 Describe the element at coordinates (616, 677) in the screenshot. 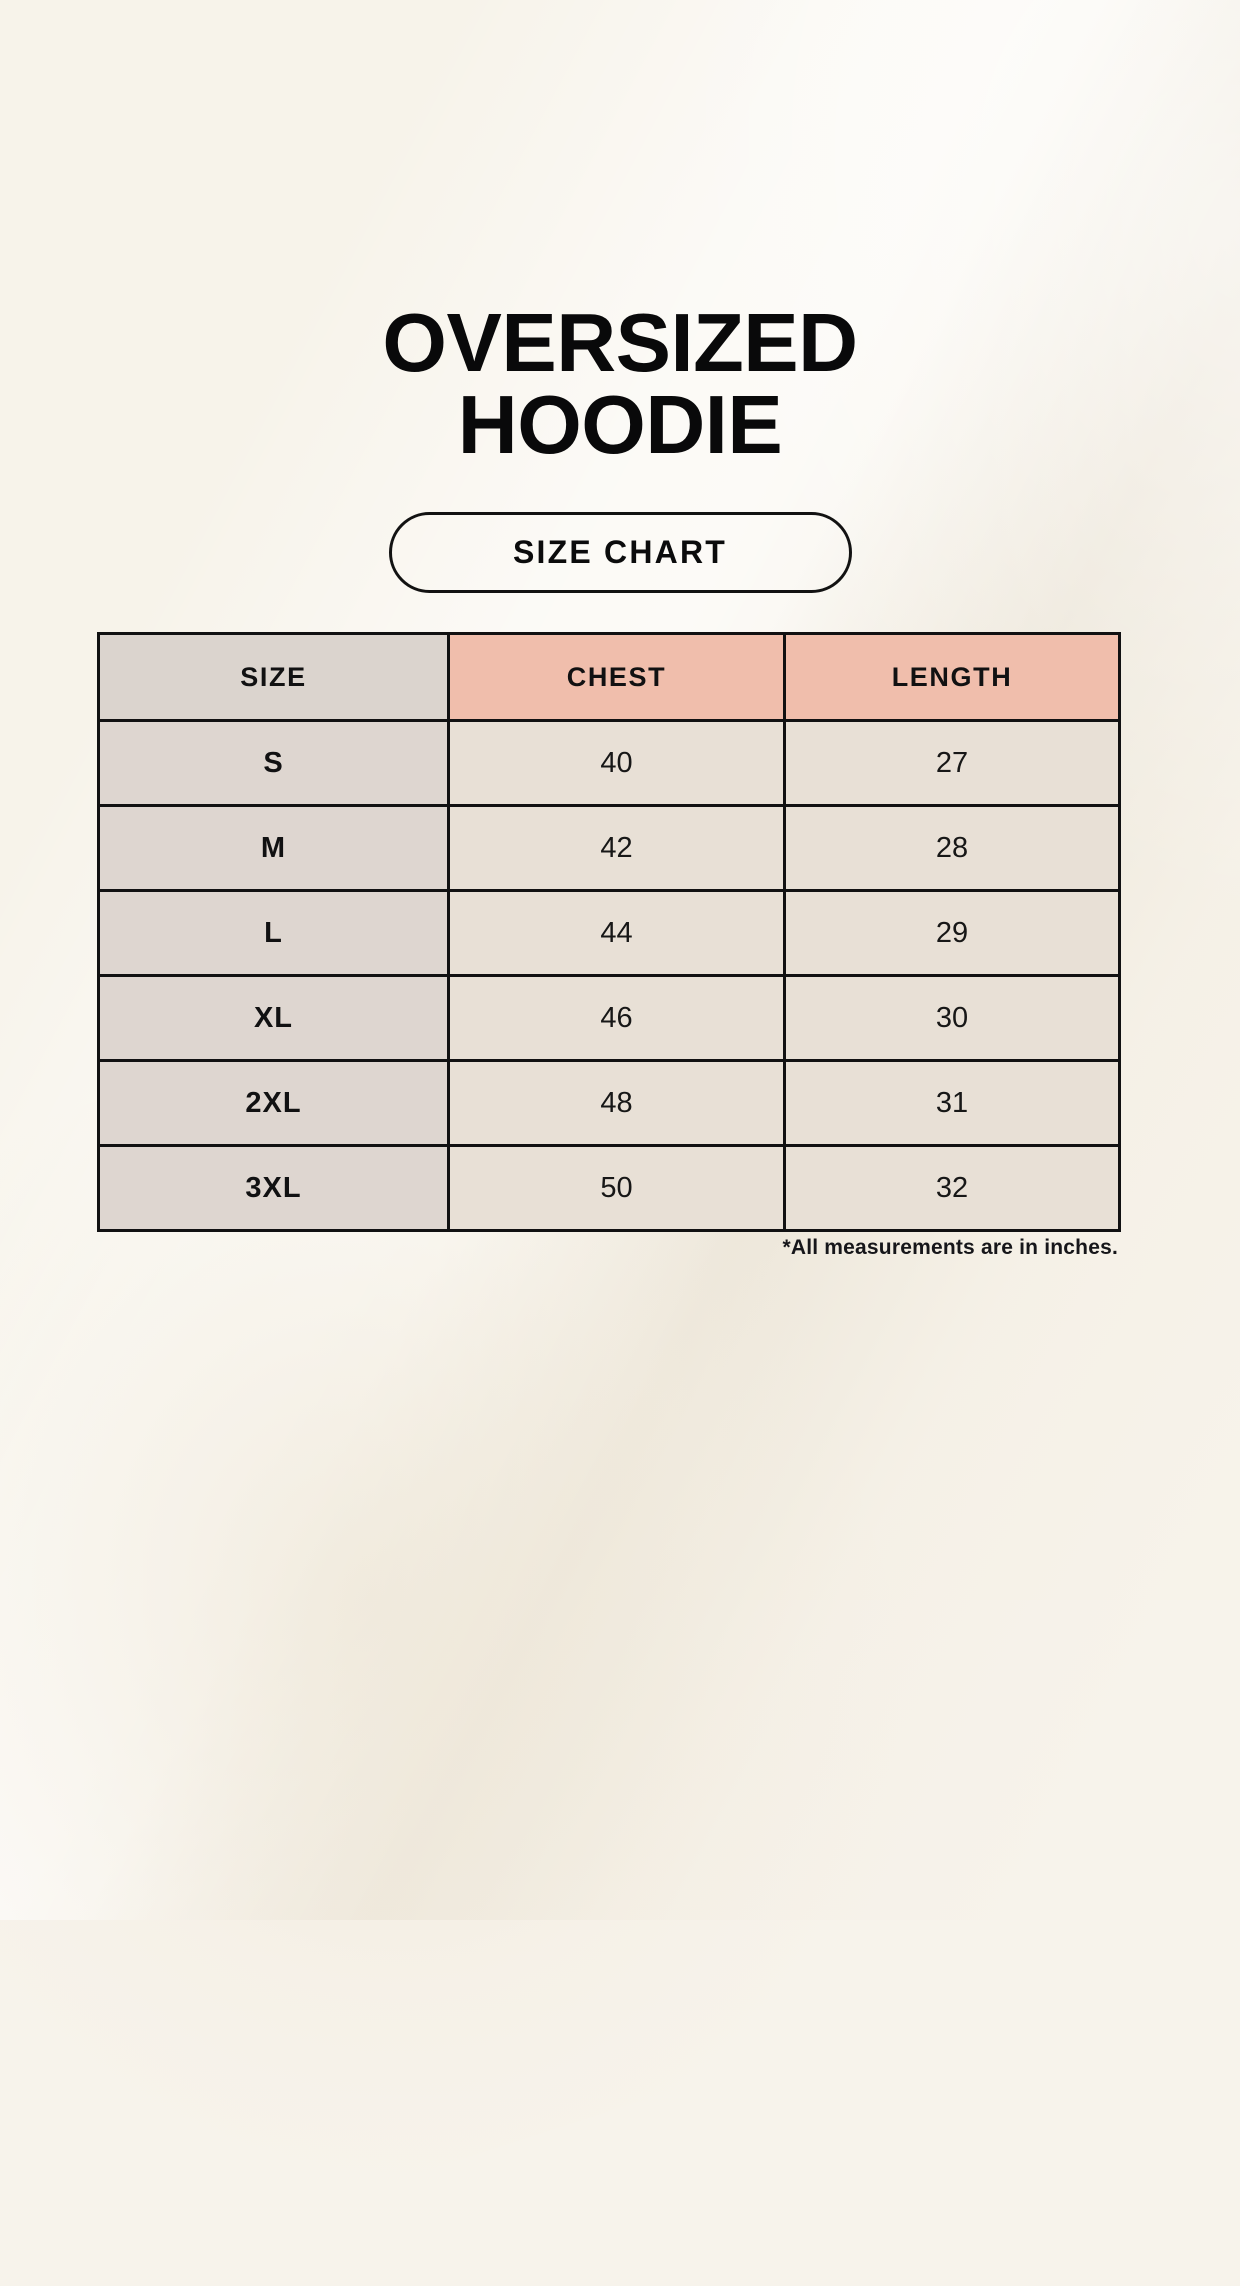

I see `column-header-chest: CHEST` at that location.